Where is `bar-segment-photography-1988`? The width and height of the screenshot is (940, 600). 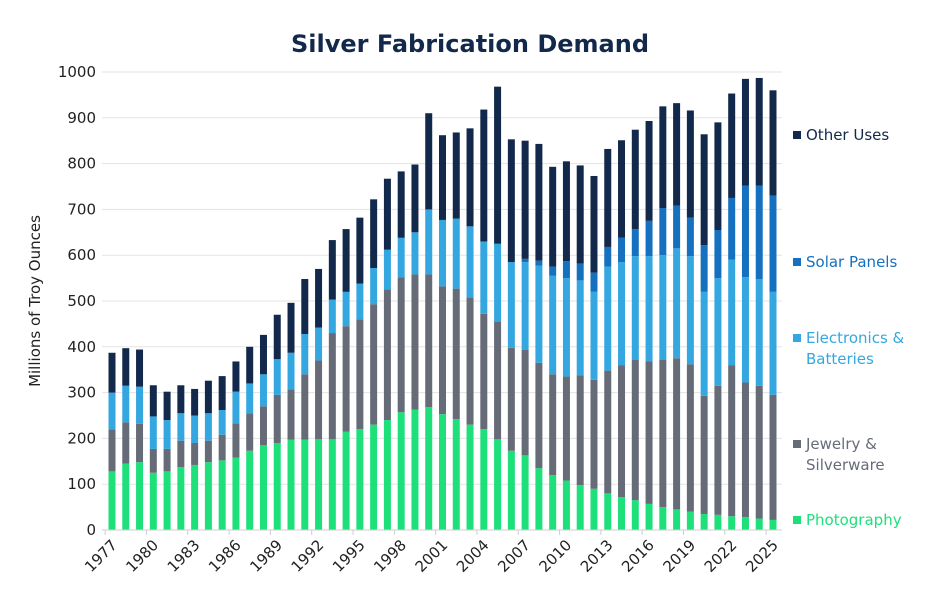
bar-segment-photography-1988 is located at coordinates (263, 487).